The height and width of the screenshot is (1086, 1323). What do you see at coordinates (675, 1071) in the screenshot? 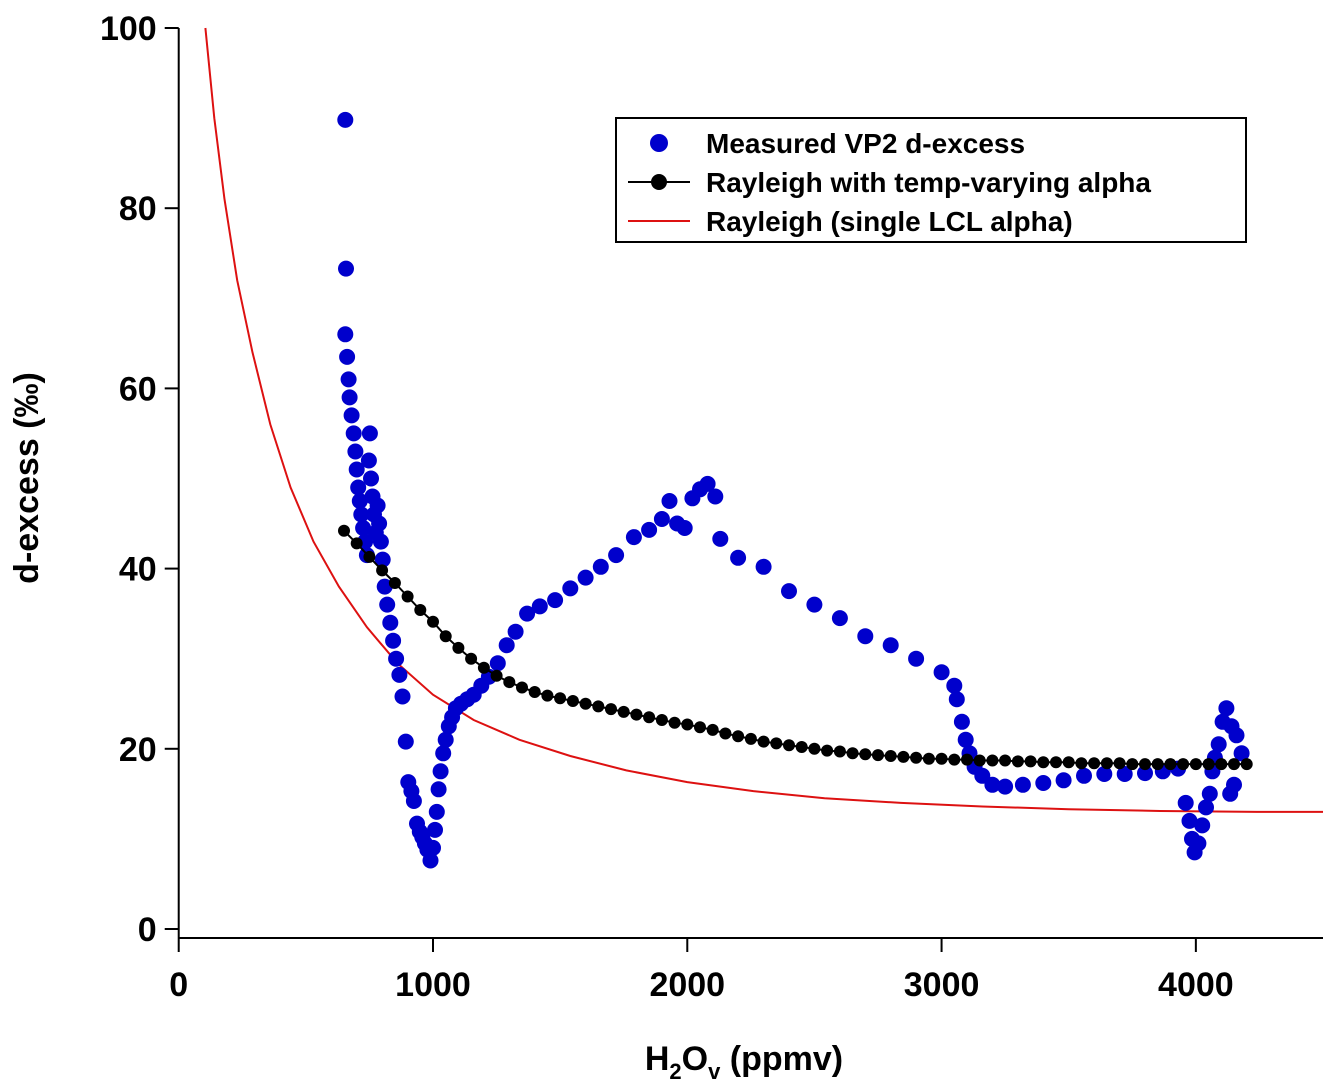
I see `x-axis-title-sub-2: 2` at bounding box center [675, 1071].